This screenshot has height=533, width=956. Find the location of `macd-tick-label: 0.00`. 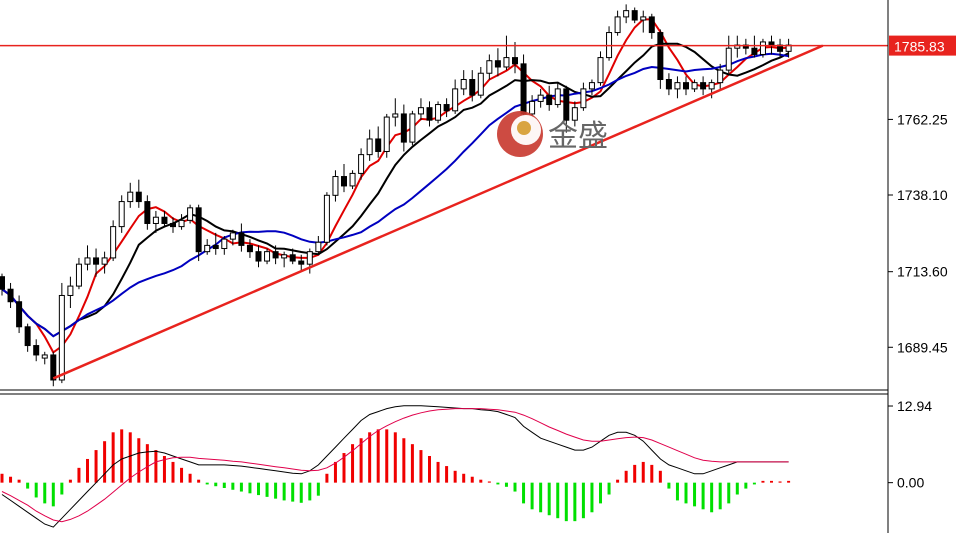

macd-tick-label: 0.00 is located at coordinates (910, 483).